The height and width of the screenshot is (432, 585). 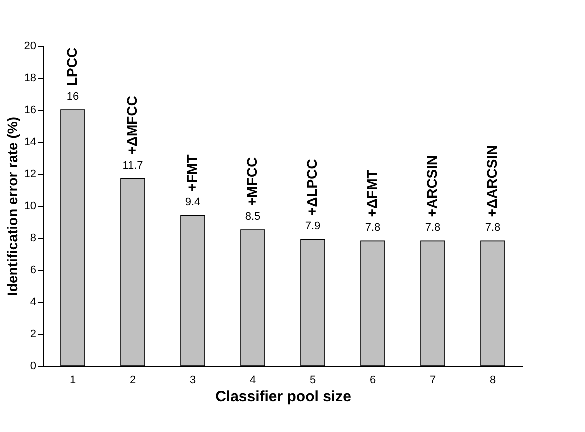 What do you see at coordinates (252, 181) in the screenshot?
I see `annotation: +MFCC` at bounding box center [252, 181].